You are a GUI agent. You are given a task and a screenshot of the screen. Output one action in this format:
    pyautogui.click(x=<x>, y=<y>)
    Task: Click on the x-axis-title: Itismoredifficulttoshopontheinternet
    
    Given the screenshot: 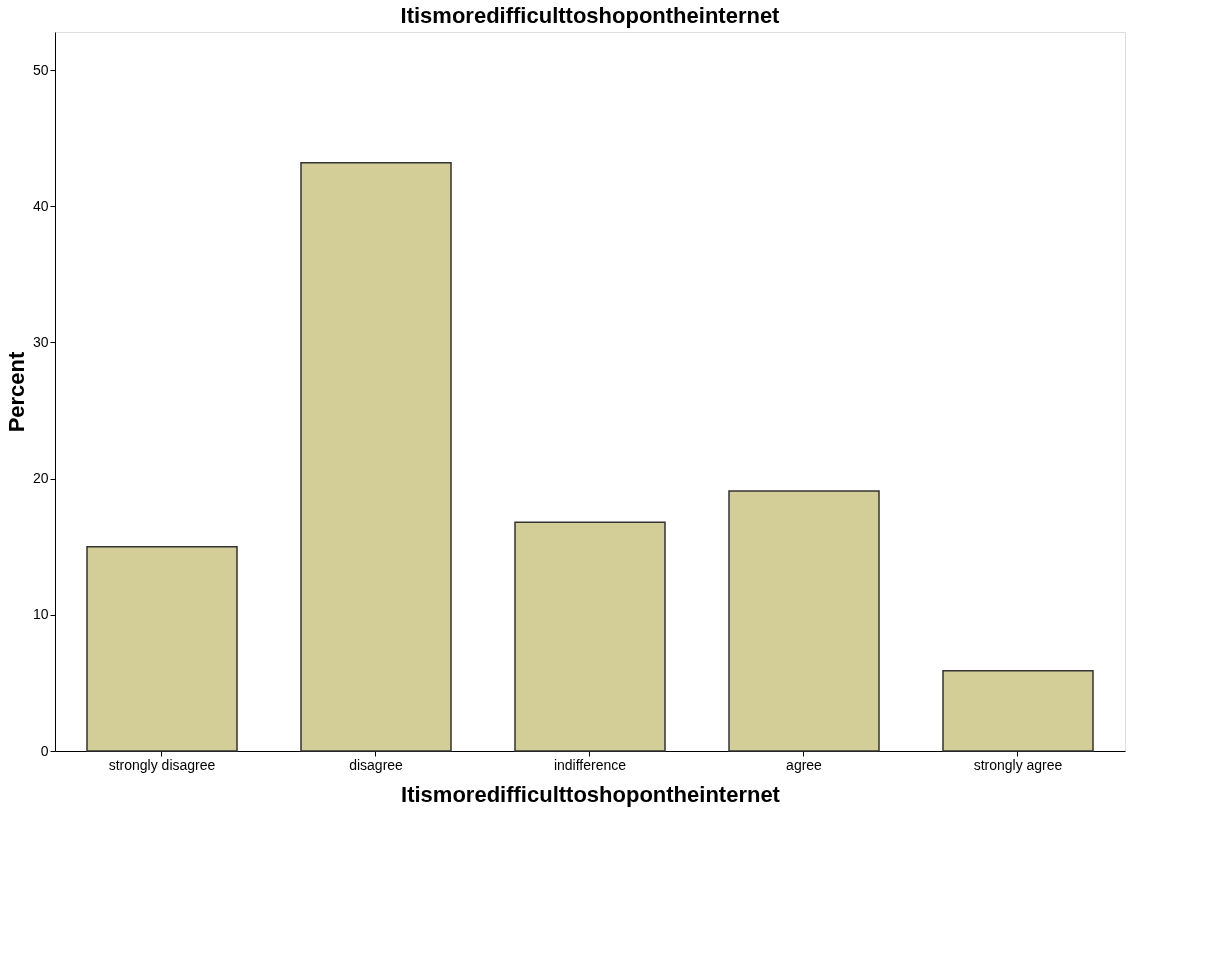 What is the action you would take?
    pyautogui.click(x=591, y=794)
    